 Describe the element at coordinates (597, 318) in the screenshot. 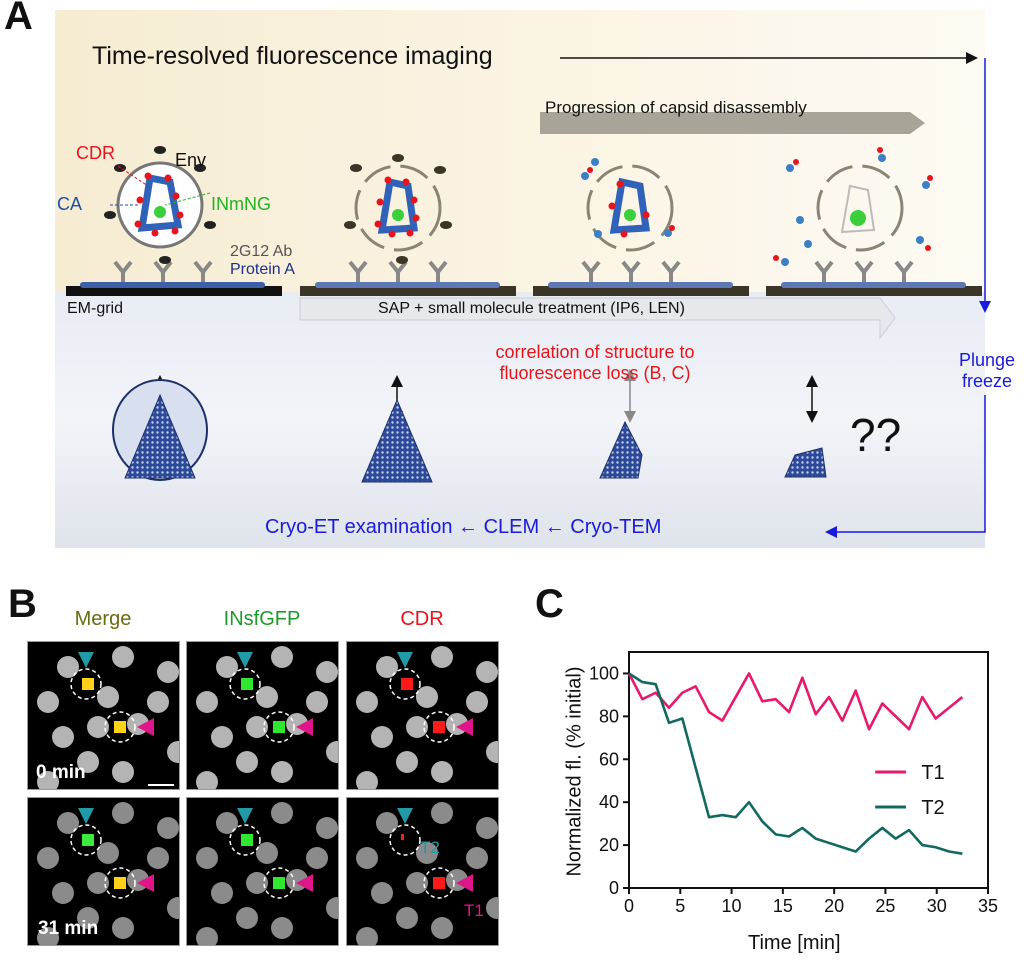

I see `treatment-arrow` at that location.